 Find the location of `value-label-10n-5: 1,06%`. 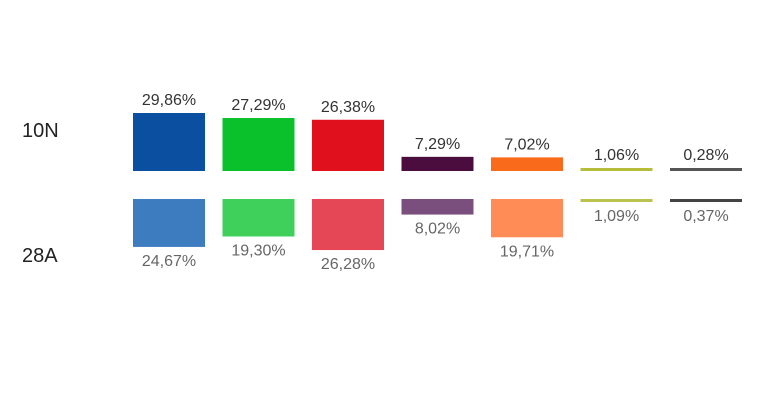

value-label-10n-5: 1,06% is located at coordinates (616, 155).